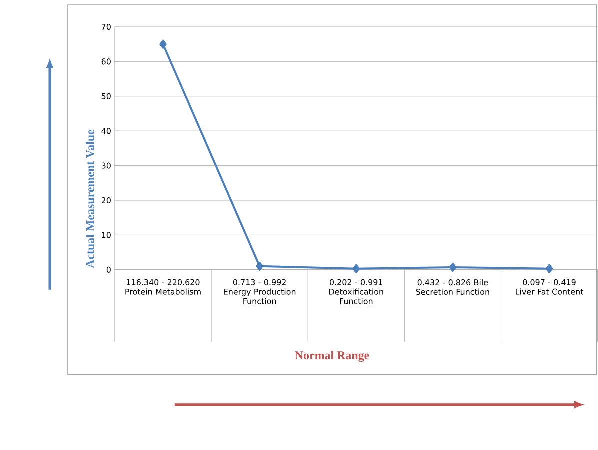 This screenshot has width=598, height=450. What do you see at coordinates (90, 199) in the screenshot?
I see `y-axis-title: Actual Measurement Value` at bounding box center [90, 199].